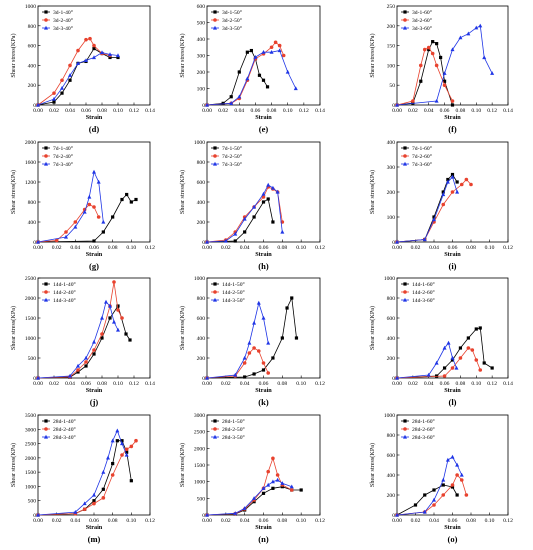 Image resolution: width=533 pixels, height=550 pixels. I want to click on y-tick-label: 2000, so click(199, 449).